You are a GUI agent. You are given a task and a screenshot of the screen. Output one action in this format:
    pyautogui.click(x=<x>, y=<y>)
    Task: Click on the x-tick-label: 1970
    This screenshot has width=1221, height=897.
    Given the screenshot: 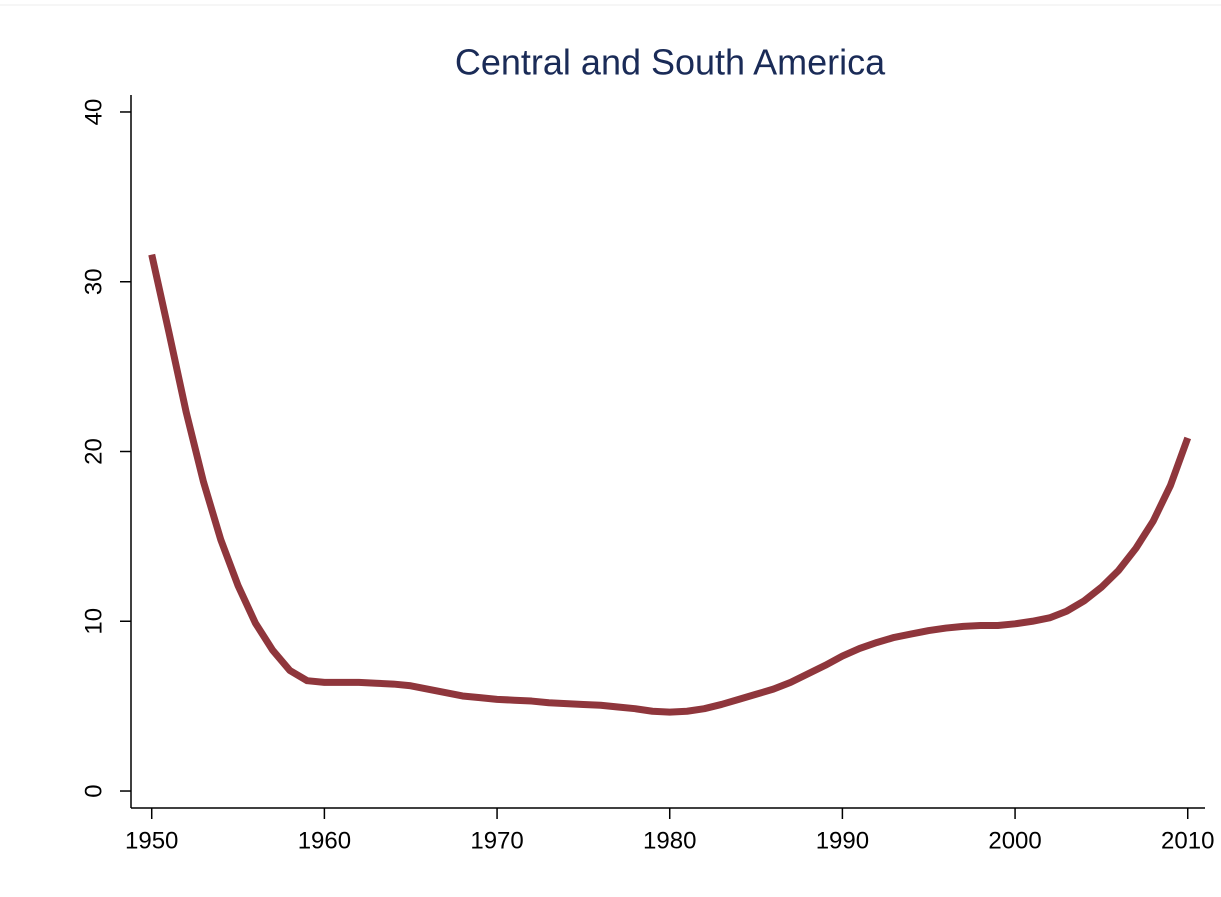 What is the action you would take?
    pyautogui.click(x=496, y=840)
    